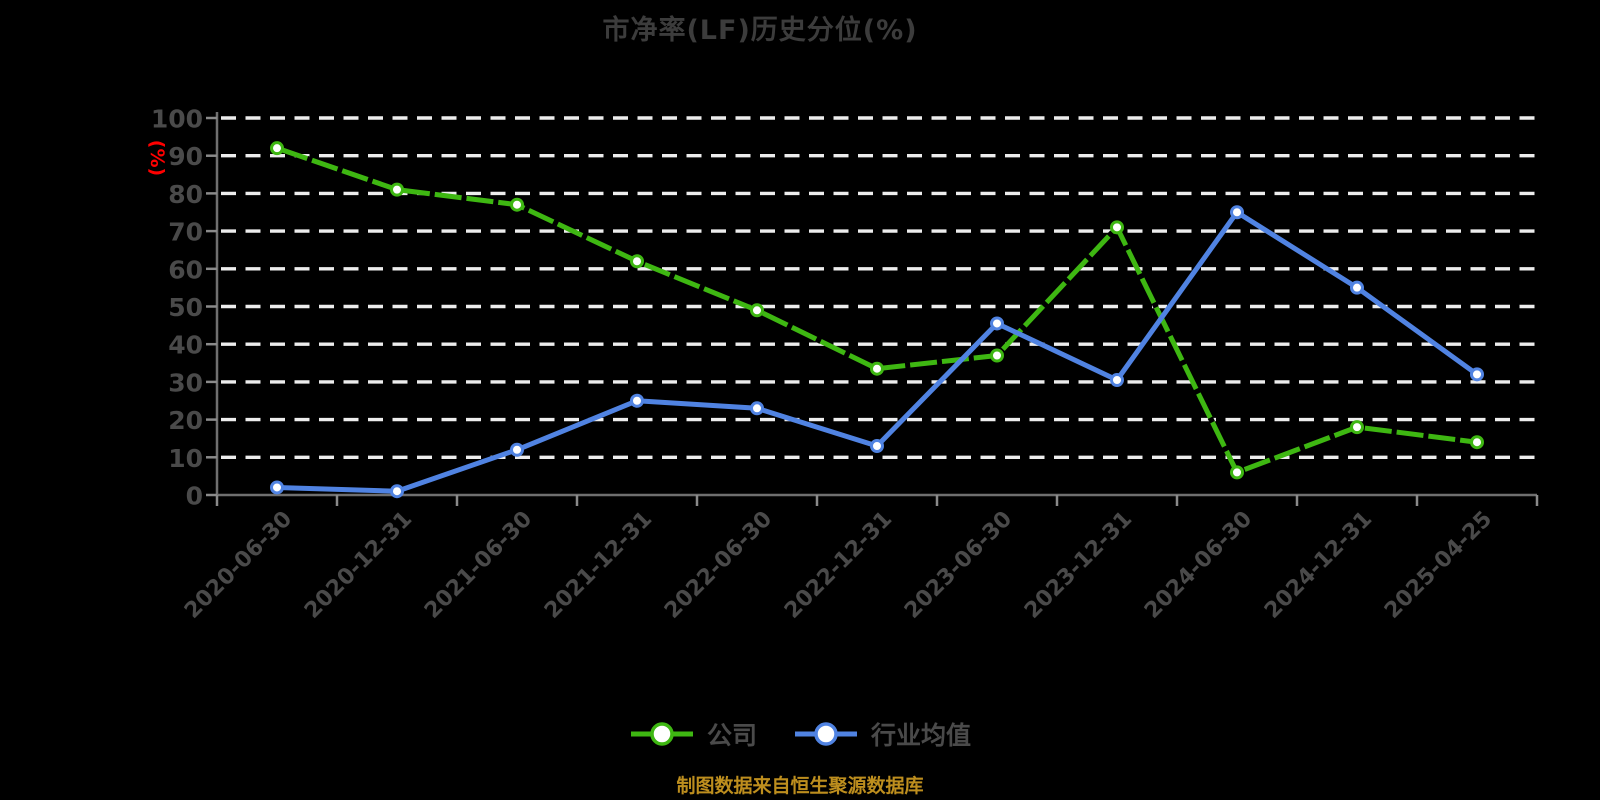 This screenshot has width=1600, height=800. Describe the element at coordinates (185, 307) in the screenshot. I see `y-tick-label: 50` at that location.